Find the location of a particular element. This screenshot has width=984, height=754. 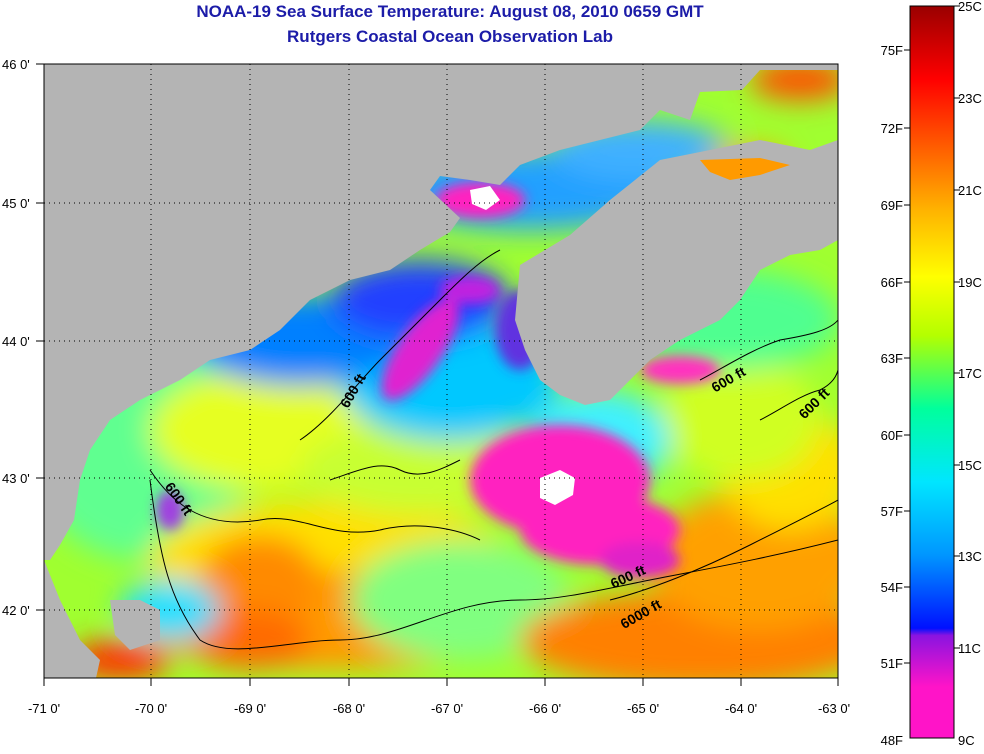

colorbar-f-label: 54F is located at coordinates (892, 587).